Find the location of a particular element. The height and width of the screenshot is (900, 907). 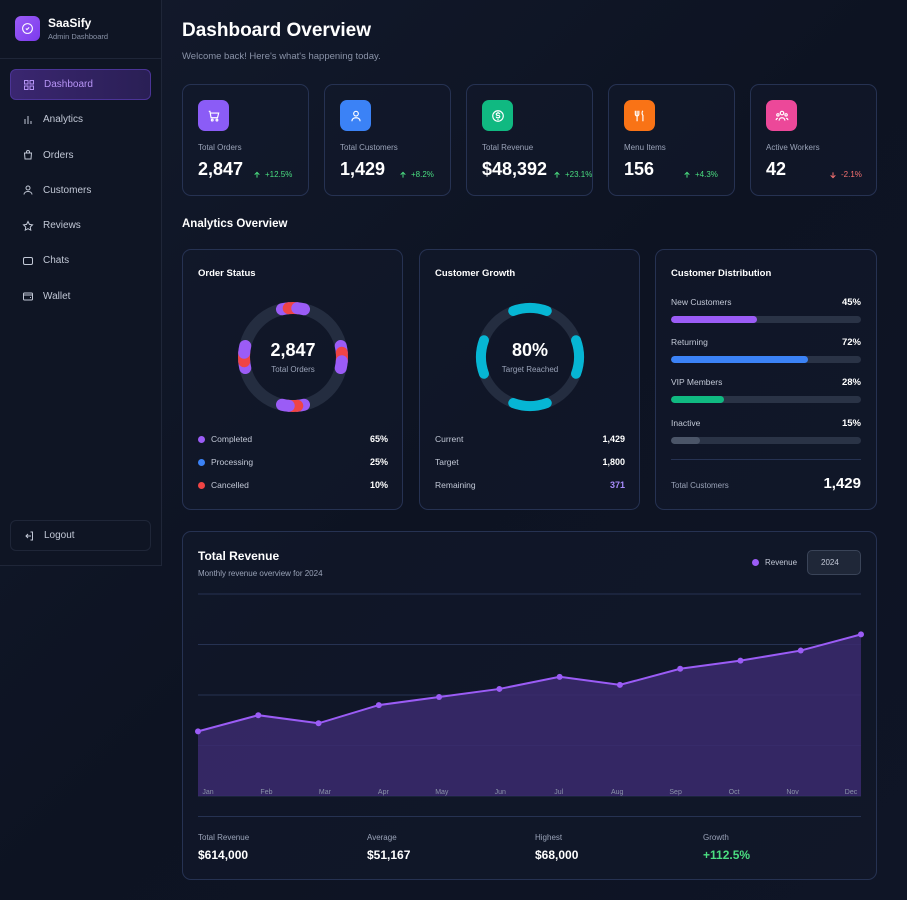

stat-change: +23.1% is located at coordinates (572, 174).